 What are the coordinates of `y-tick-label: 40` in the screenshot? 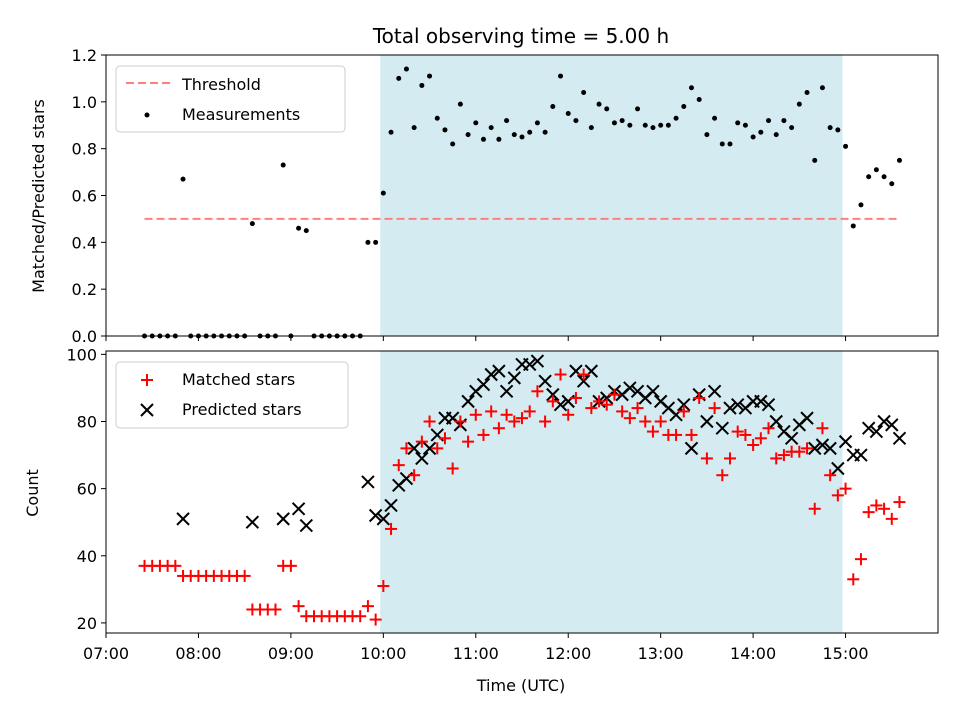 It's located at (87, 556).